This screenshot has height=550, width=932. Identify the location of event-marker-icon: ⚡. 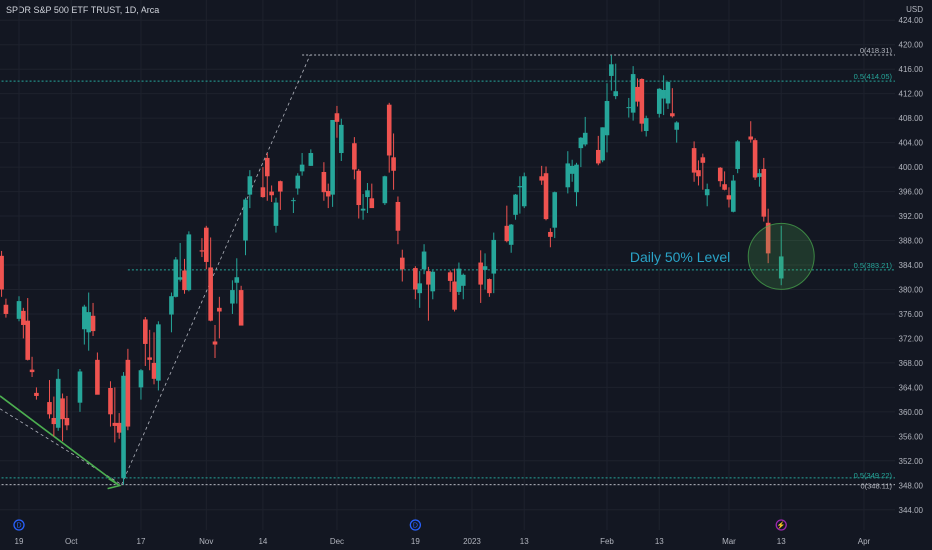
(781, 525).